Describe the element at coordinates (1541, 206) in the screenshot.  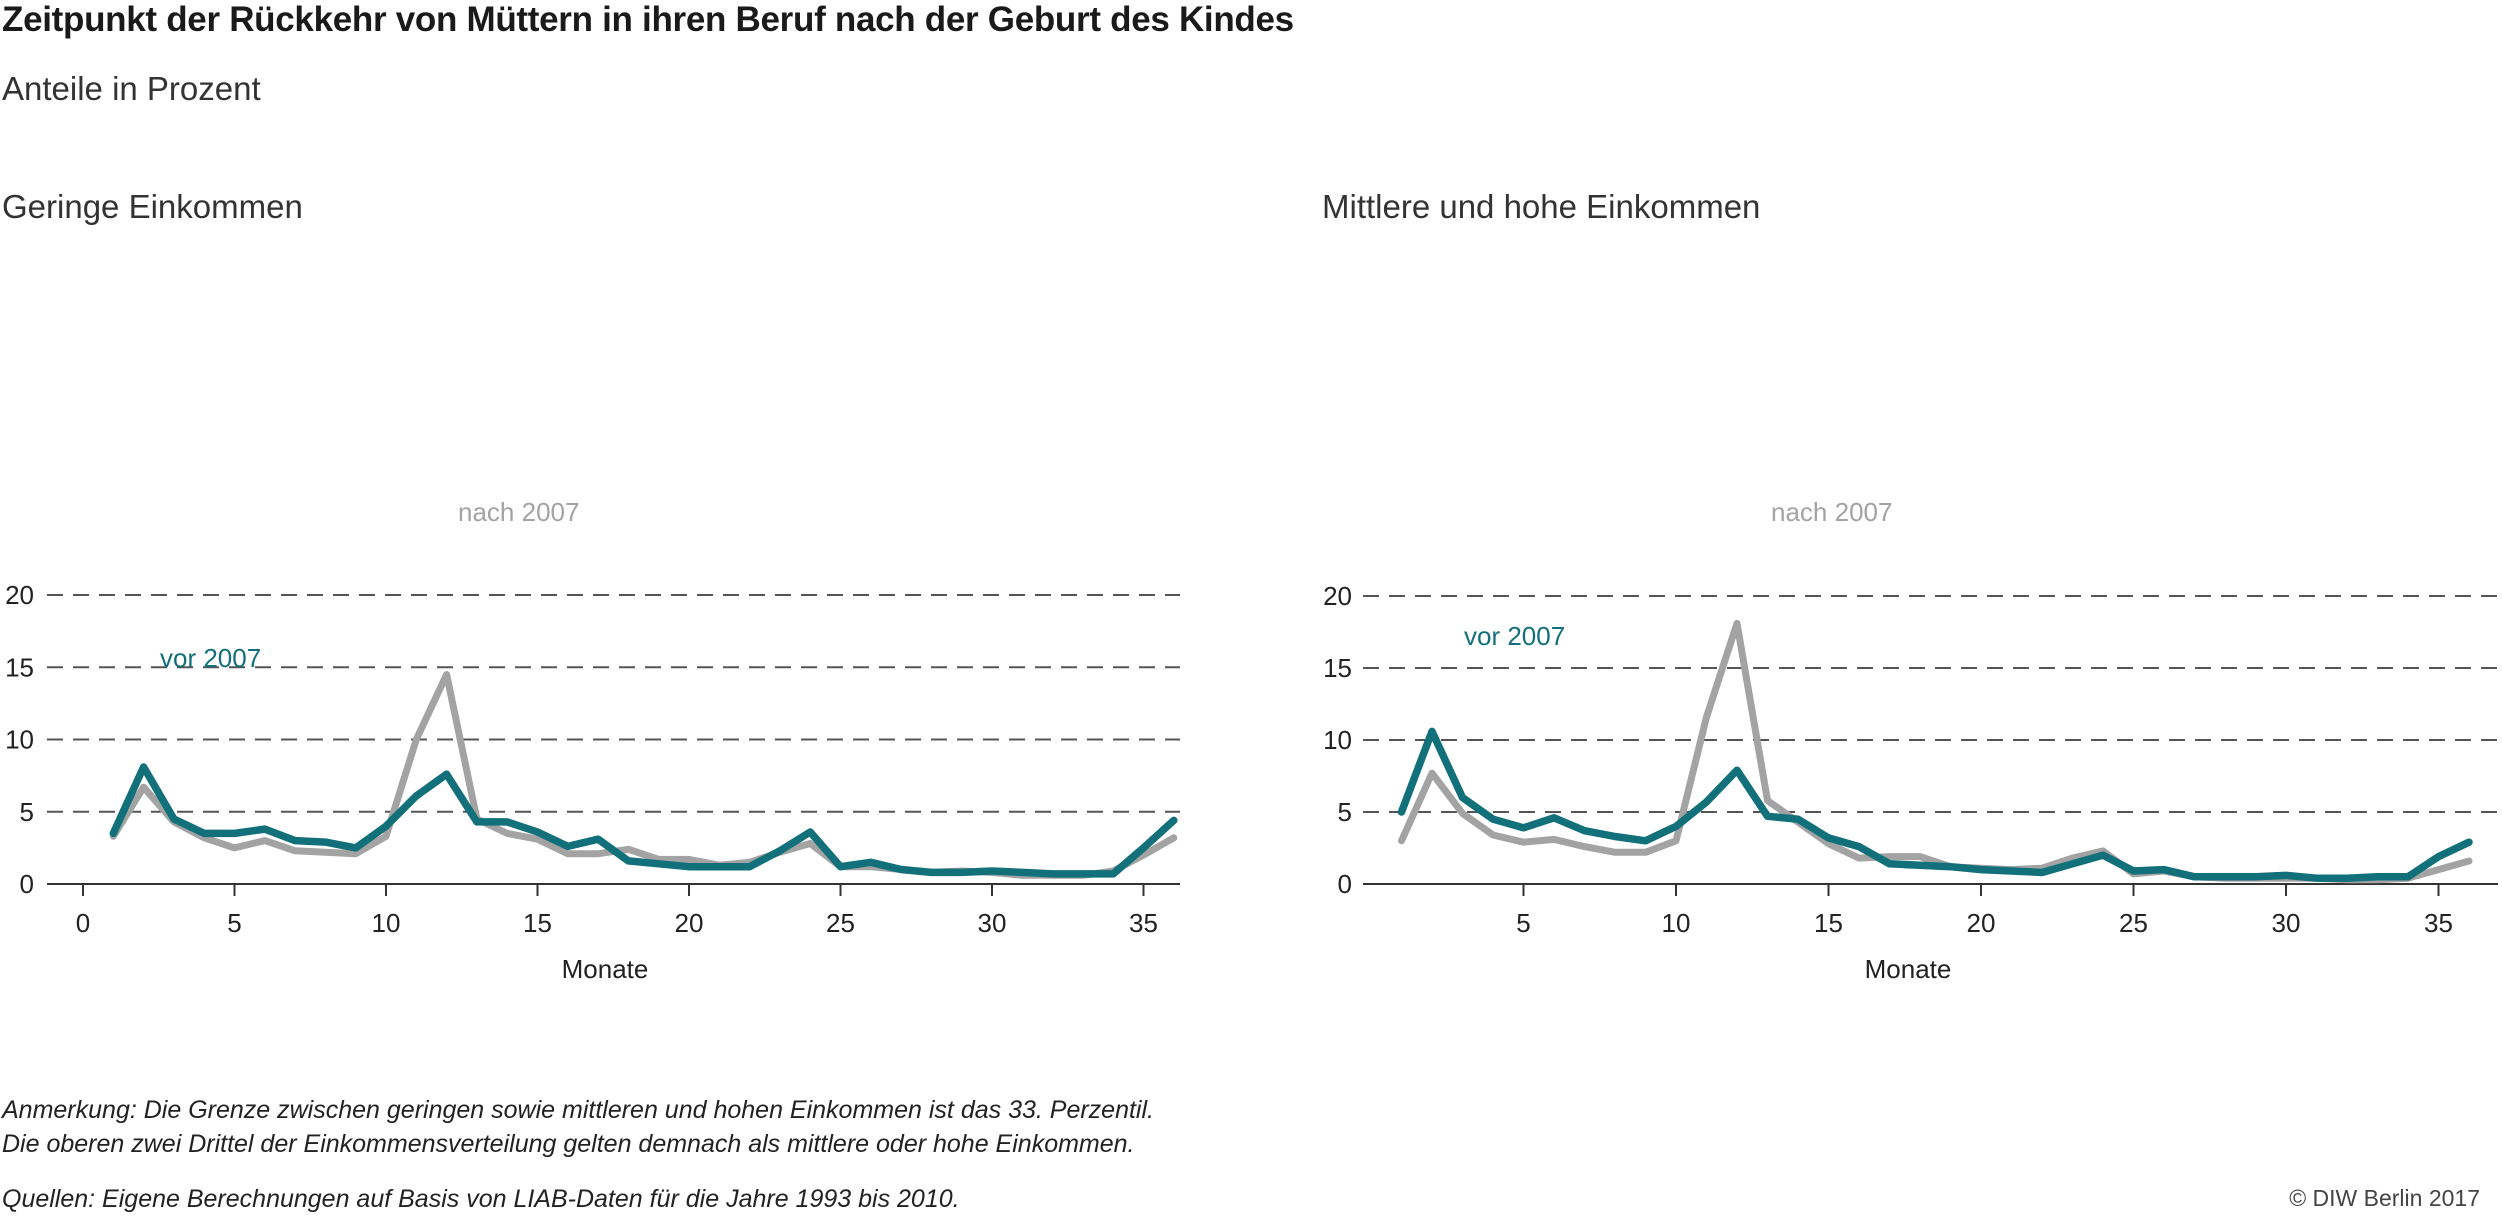
I see `panel-title-mid-high-income: Mittlere und hohe Einkommen` at that location.